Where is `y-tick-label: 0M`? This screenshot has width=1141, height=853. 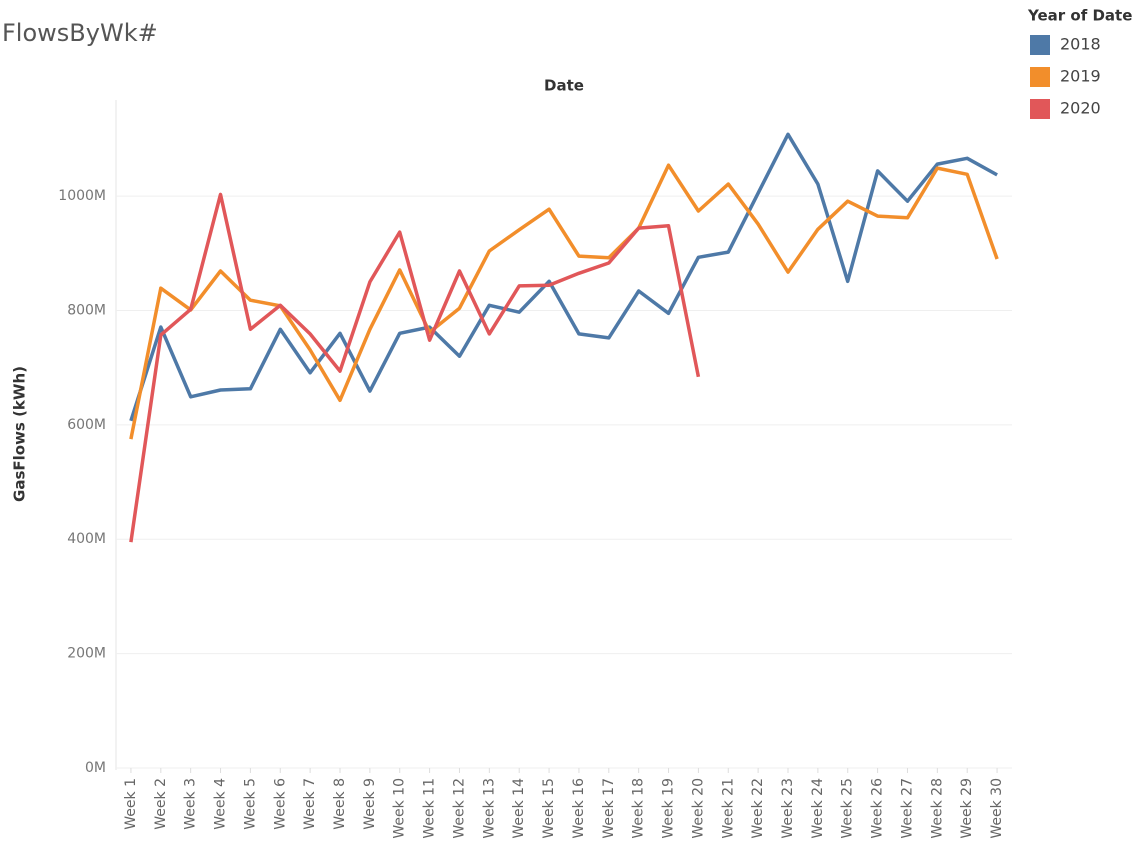
y-tick-label: 0M is located at coordinates (95, 768).